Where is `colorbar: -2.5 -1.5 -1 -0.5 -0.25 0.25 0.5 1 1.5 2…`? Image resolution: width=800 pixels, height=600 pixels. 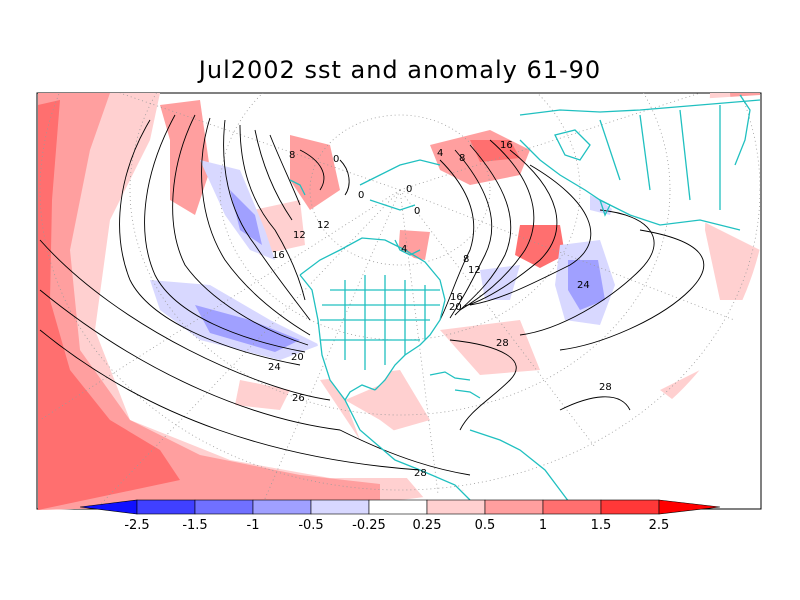
colorbar: -2.5 -1.5 -1 -0.5 -0.25 0.25 0.5 1 1.5 2… is located at coordinates (400, 516).